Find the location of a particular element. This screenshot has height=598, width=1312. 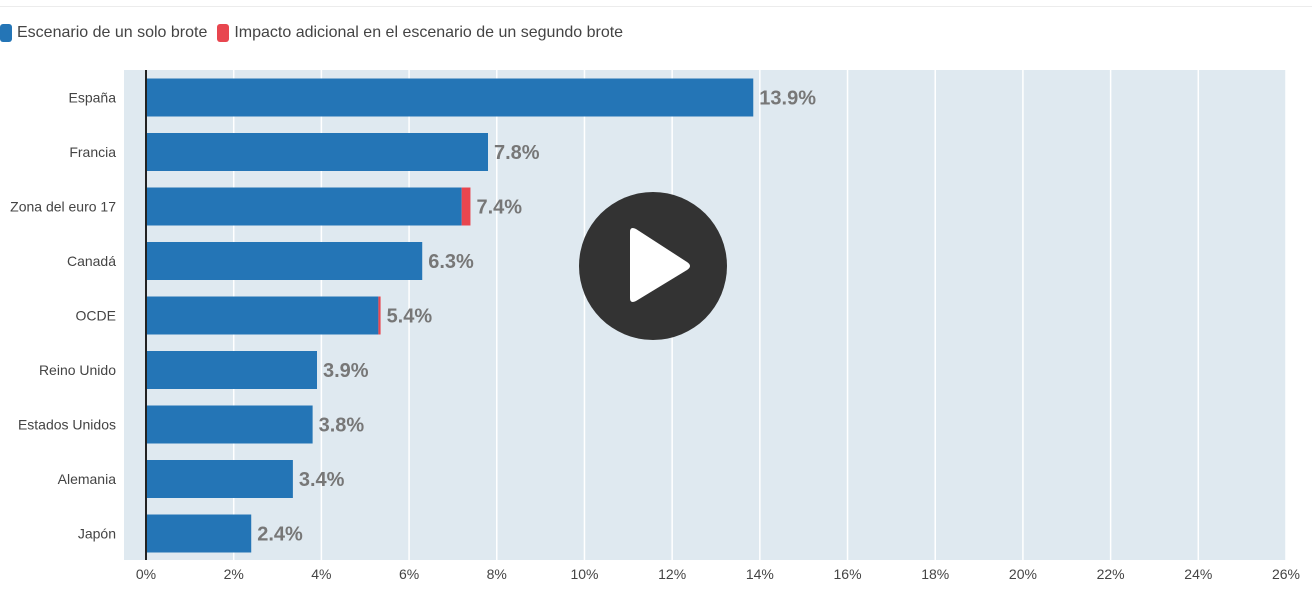

legend-label-single-outbreak: Escenario de un solo brote is located at coordinates (112, 32).